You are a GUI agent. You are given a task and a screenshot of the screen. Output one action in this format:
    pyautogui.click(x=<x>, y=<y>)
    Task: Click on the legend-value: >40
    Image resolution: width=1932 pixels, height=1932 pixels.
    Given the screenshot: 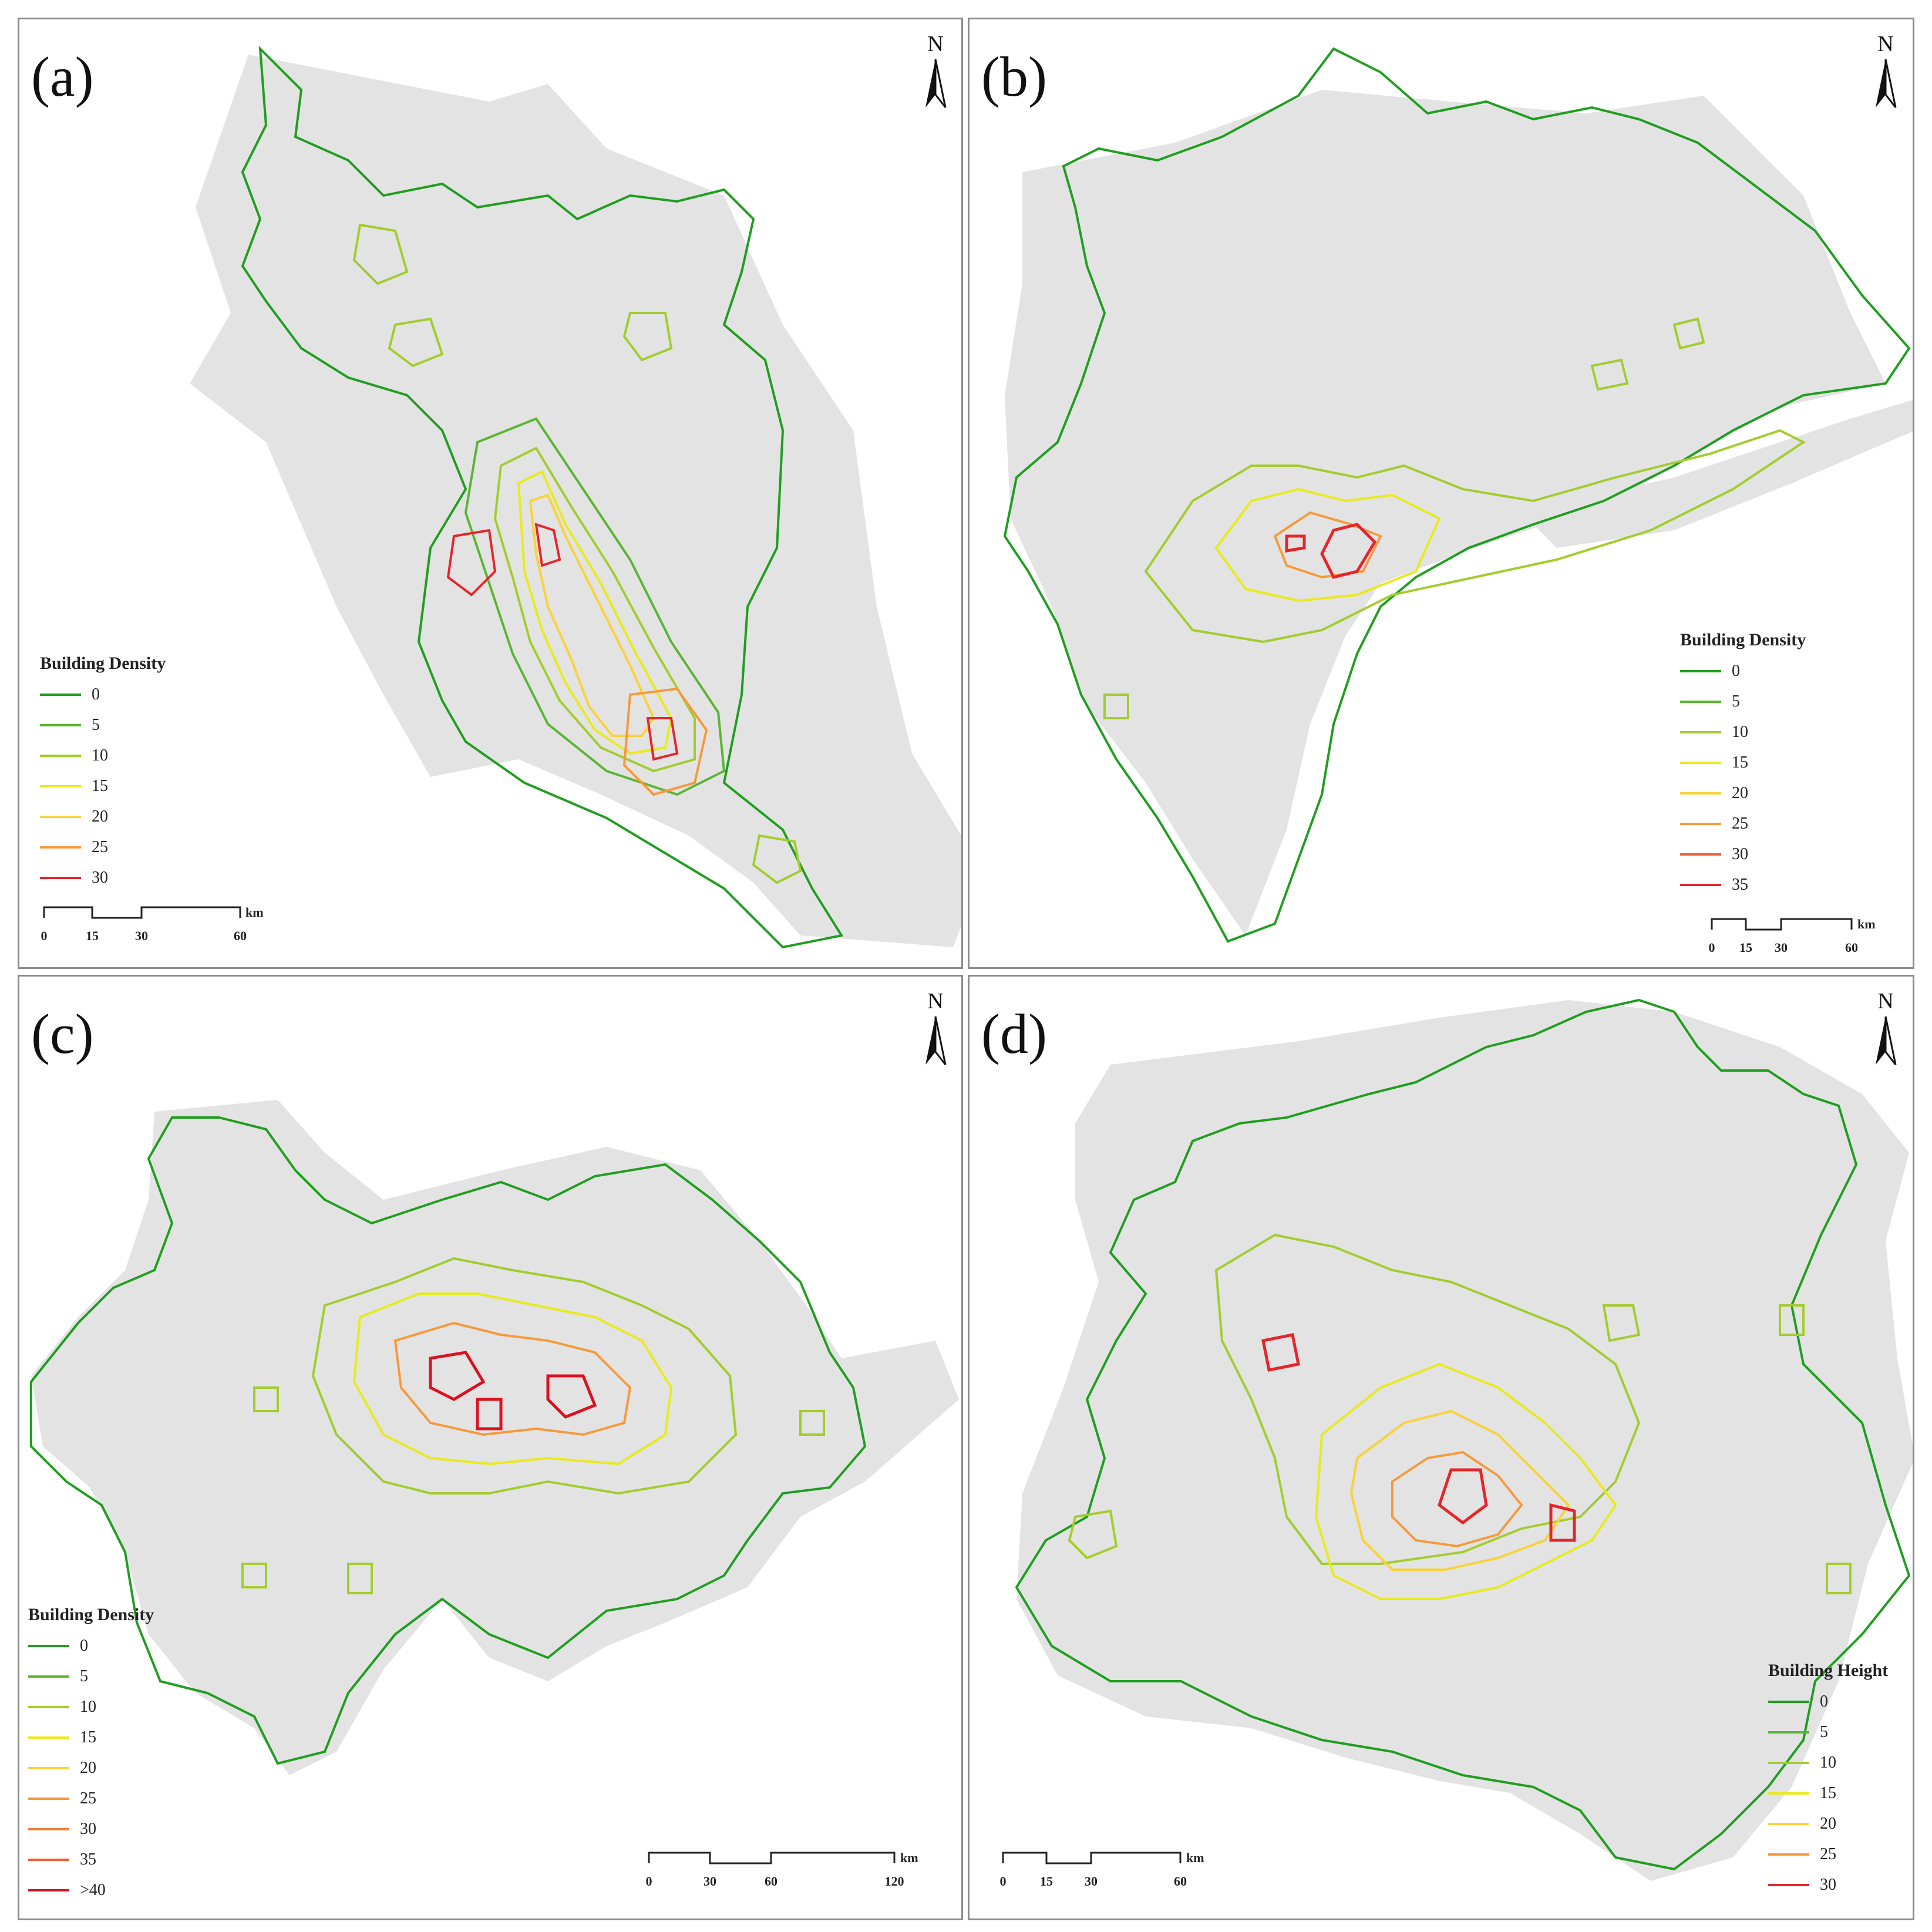 What is the action you would take?
    pyautogui.click(x=93, y=1890)
    